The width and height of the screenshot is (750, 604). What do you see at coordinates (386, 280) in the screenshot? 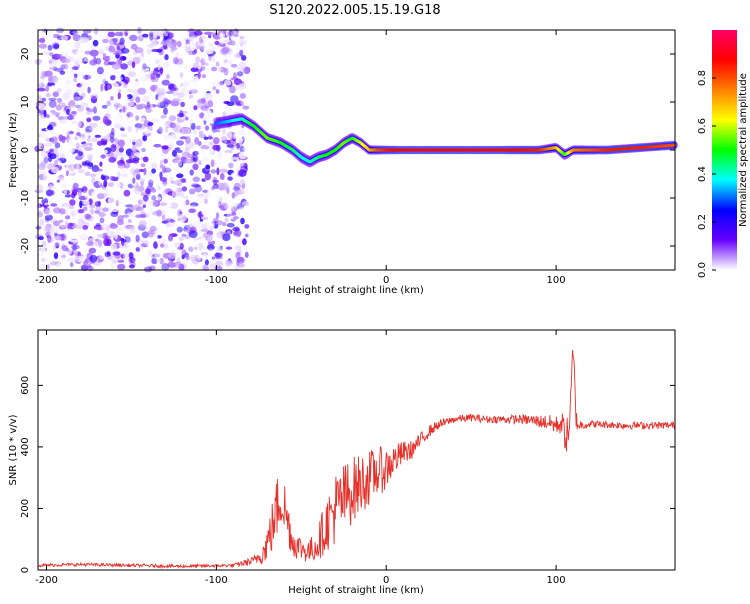
I see `x-tick-label: 0` at bounding box center [386, 280].